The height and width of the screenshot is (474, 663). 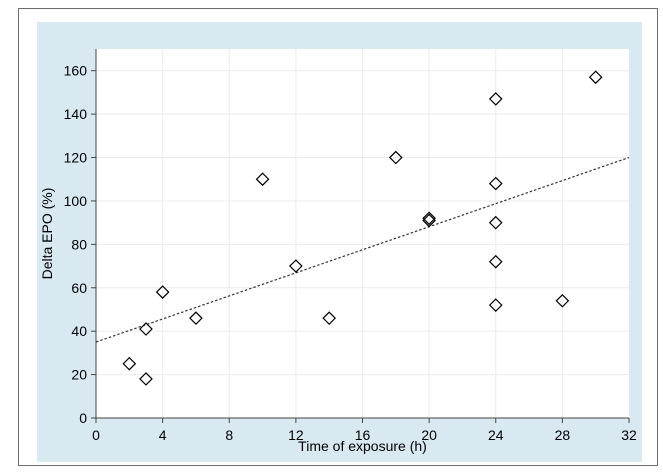 I want to click on y-tick-label: 80, so click(x=79, y=244).